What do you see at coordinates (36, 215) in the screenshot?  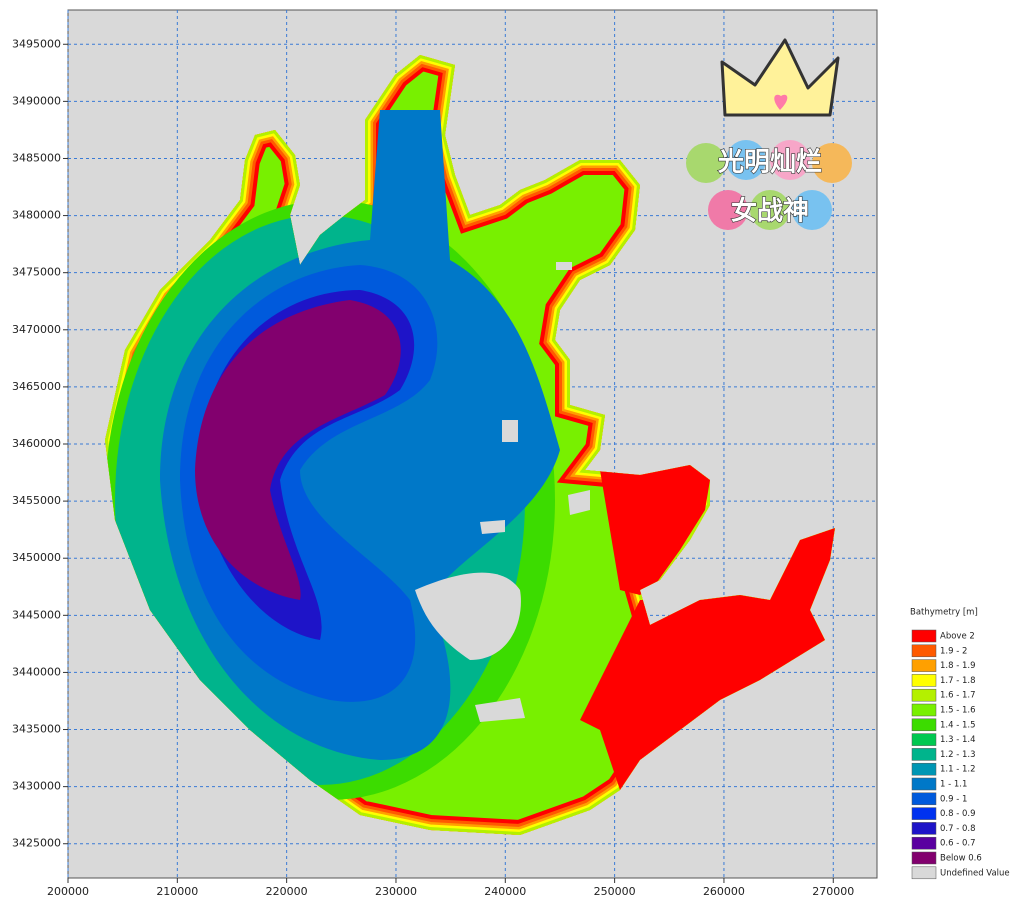 I see `y-tick-label: 3480000` at bounding box center [36, 215].